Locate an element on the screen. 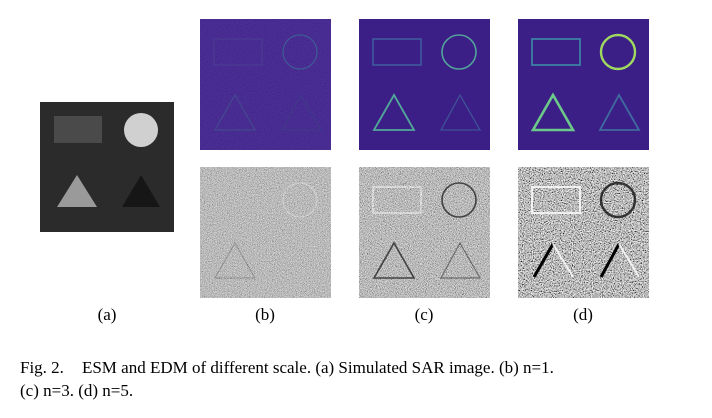  edm-triangle-right is located at coordinates (460, 260).